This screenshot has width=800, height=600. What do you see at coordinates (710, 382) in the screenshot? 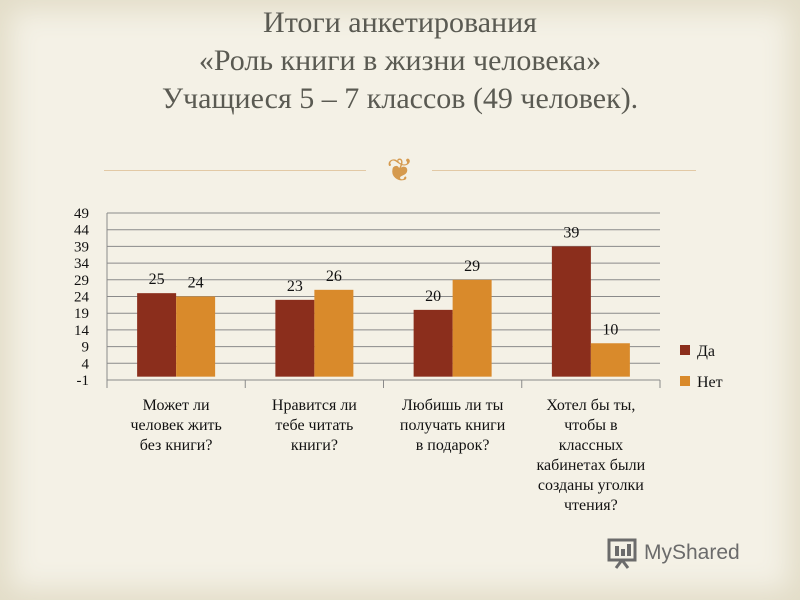
I see `legend-entry: Нет` at bounding box center [710, 382].